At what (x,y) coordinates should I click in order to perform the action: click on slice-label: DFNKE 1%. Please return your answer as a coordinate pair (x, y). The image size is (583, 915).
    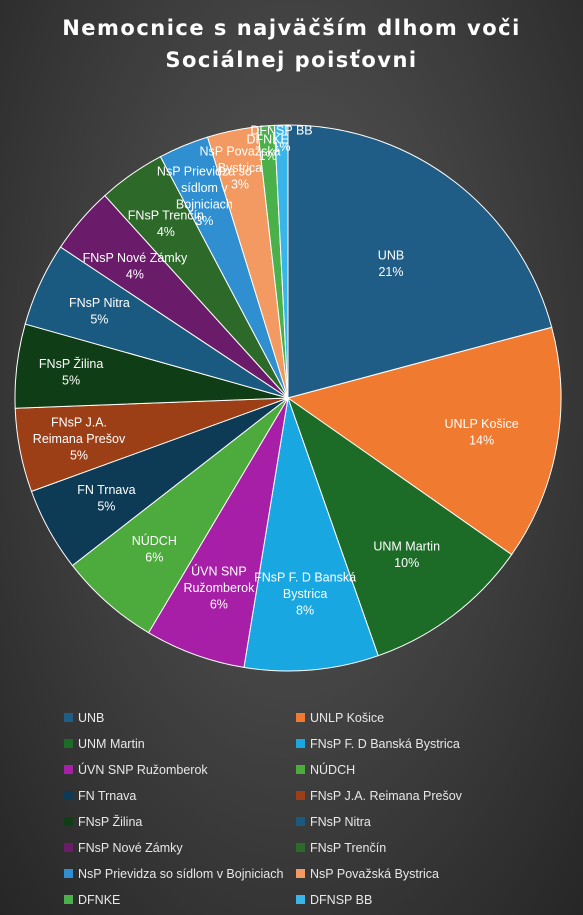
    Looking at the image, I should click on (268, 147).